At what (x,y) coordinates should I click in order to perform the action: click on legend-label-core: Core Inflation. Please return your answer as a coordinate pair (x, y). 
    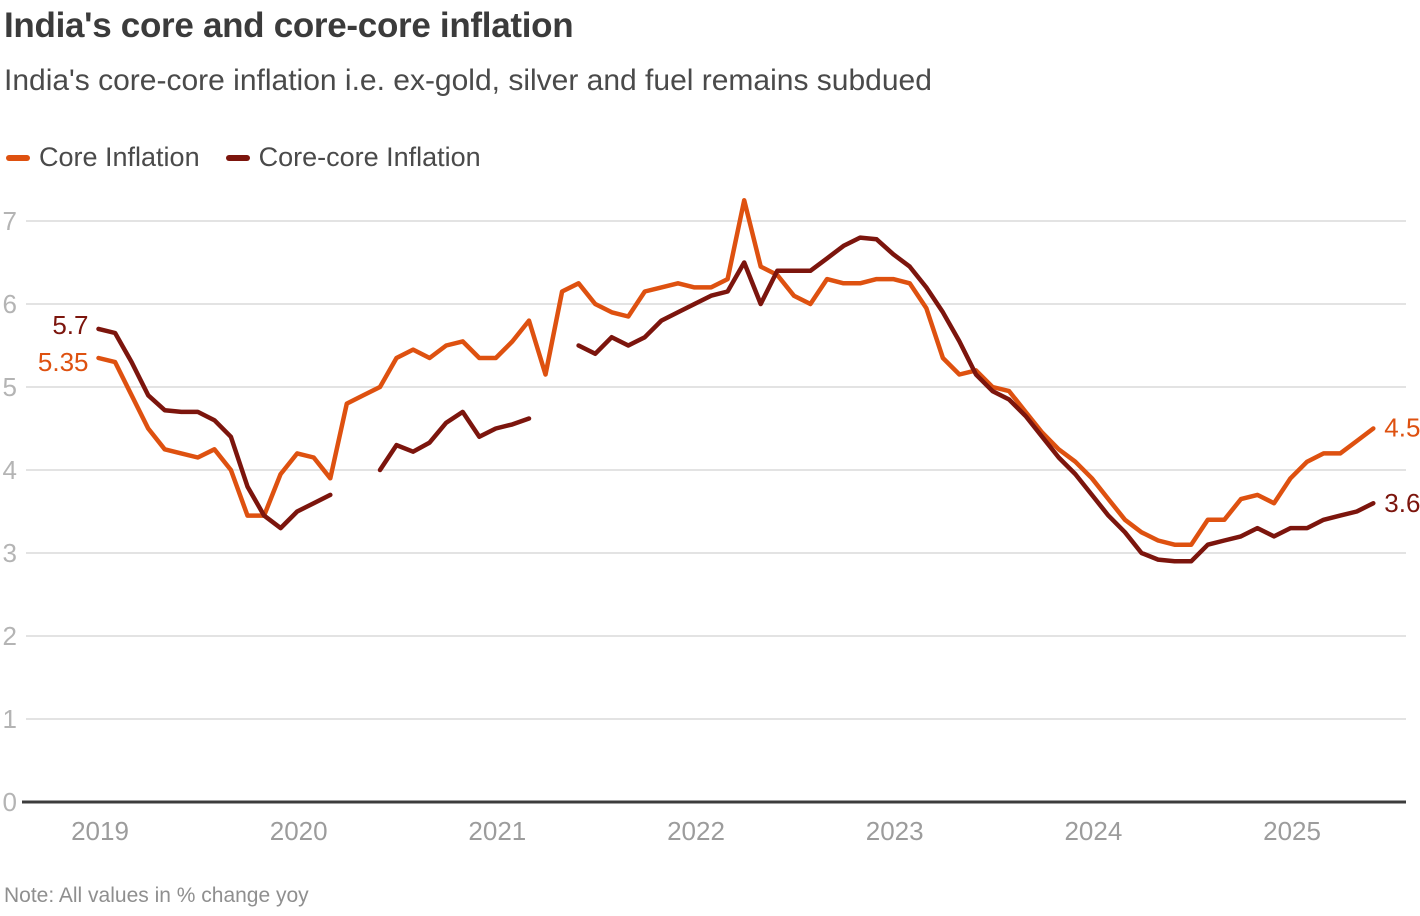
    Looking at the image, I should click on (119, 157).